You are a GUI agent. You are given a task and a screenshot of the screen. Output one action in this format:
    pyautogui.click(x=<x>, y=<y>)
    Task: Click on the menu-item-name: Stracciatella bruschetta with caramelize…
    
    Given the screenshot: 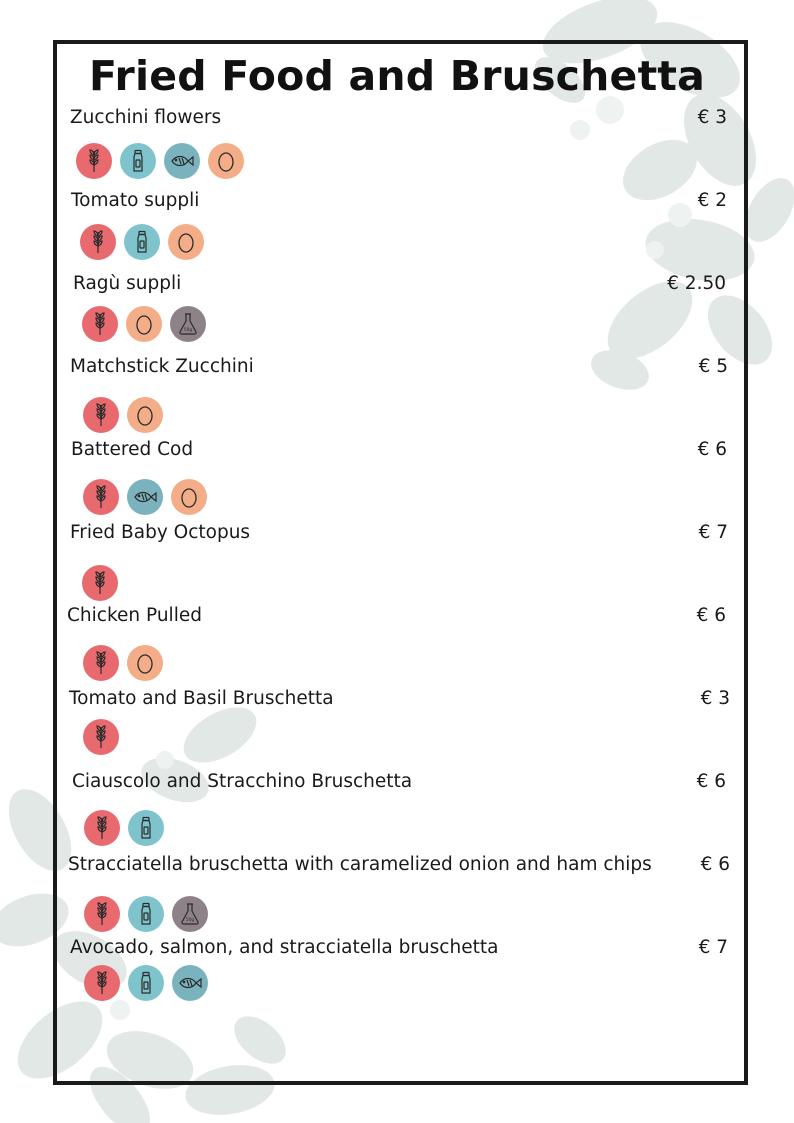 What is the action you would take?
    pyautogui.click(x=360, y=864)
    